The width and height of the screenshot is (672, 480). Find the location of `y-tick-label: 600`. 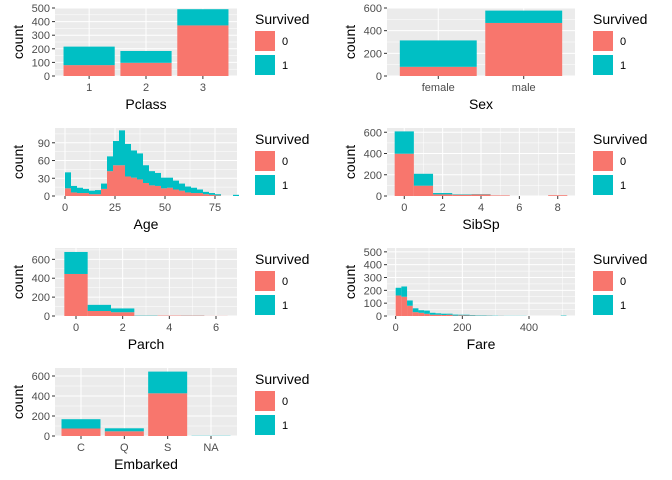

y-tick-label: 600 is located at coordinates (373, 9).